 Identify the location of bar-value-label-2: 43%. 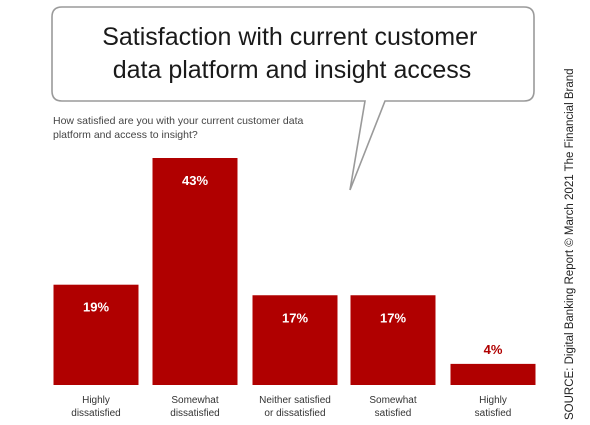
(195, 180).